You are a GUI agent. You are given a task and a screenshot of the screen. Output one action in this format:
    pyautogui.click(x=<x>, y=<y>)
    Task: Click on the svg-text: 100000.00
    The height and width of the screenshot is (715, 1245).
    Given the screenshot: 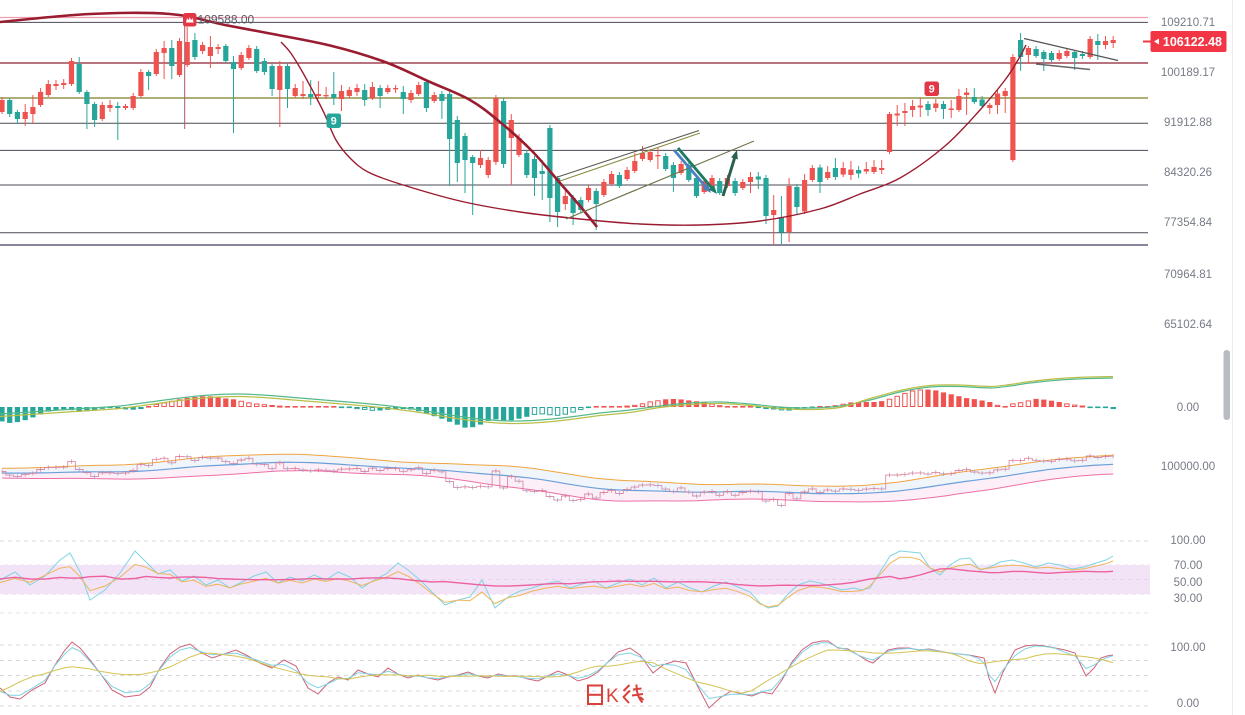 What is the action you would take?
    pyautogui.click(x=1188, y=467)
    